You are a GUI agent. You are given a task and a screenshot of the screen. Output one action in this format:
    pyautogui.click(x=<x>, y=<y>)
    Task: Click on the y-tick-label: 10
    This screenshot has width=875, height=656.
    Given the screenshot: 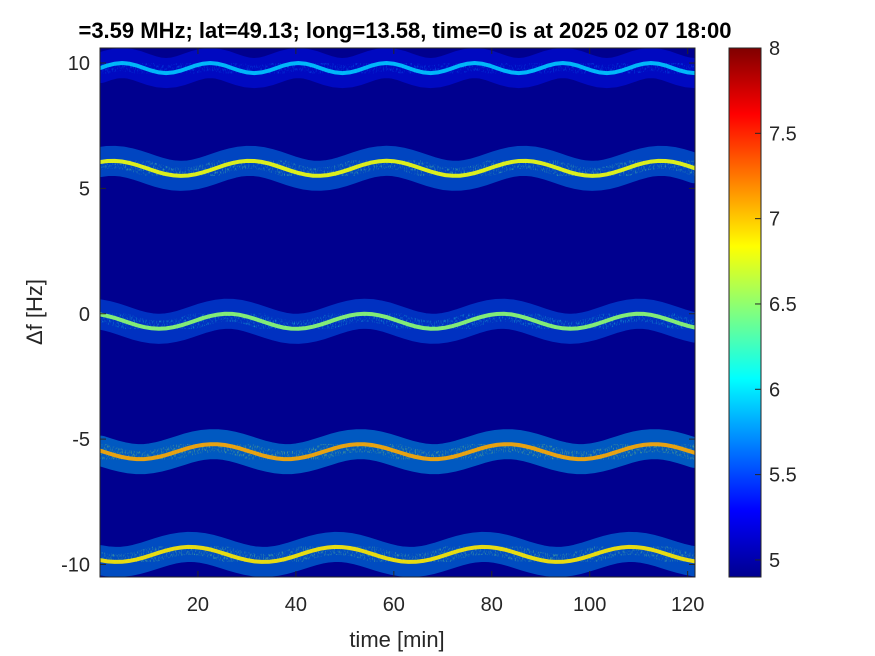 What is the action you would take?
    pyautogui.click(x=79, y=64)
    